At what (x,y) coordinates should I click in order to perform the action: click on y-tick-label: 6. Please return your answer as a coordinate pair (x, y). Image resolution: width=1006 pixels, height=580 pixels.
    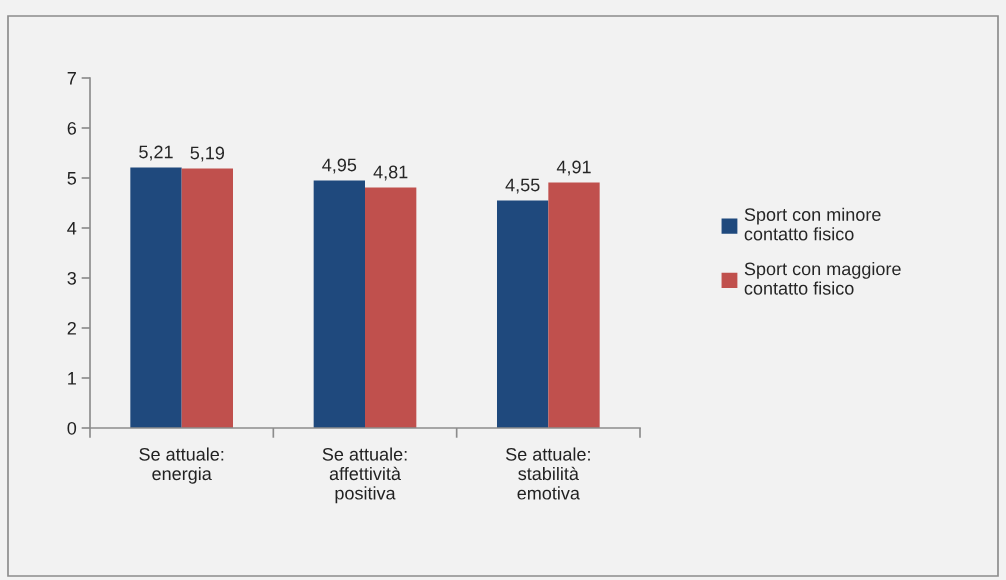
    Looking at the image, I should click on (72, 128).